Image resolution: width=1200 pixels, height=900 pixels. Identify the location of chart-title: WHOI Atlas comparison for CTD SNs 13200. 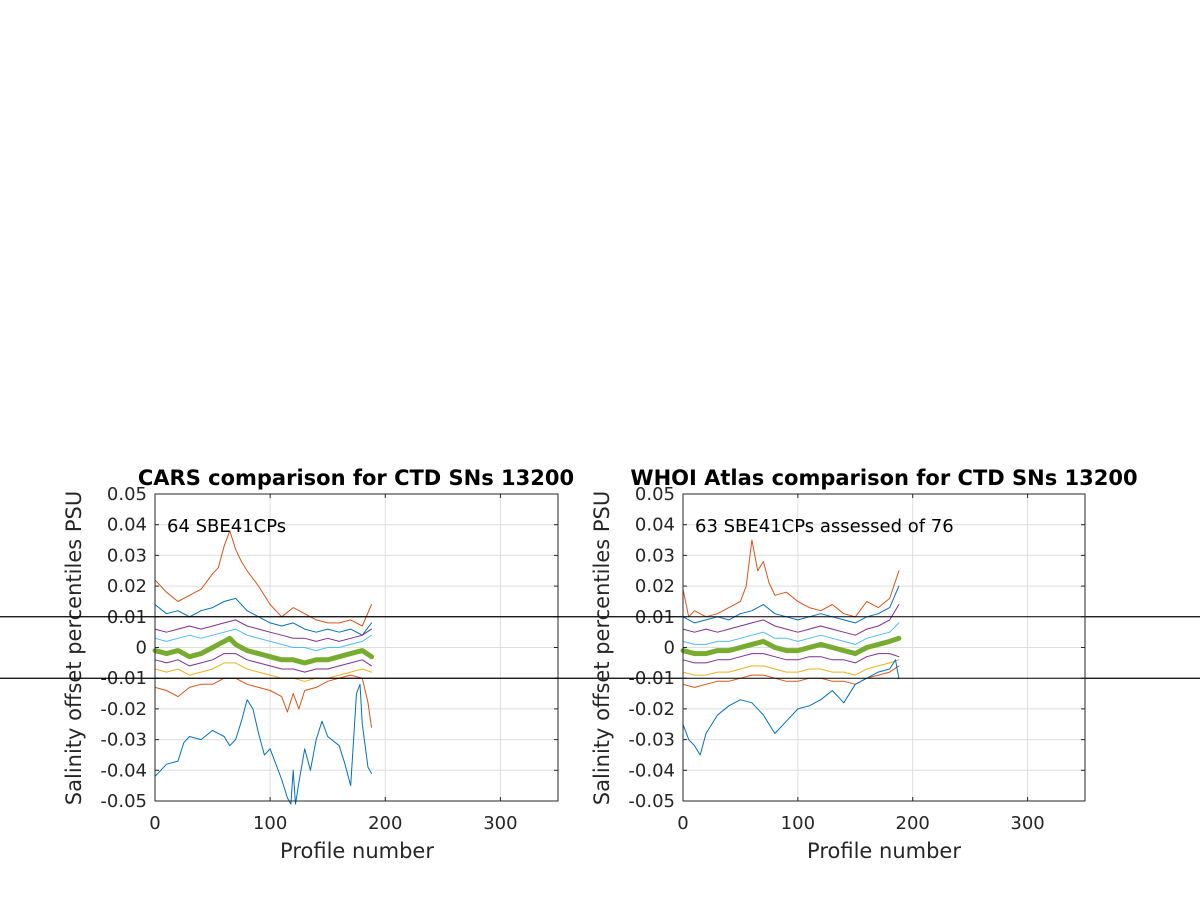
(883, 478).